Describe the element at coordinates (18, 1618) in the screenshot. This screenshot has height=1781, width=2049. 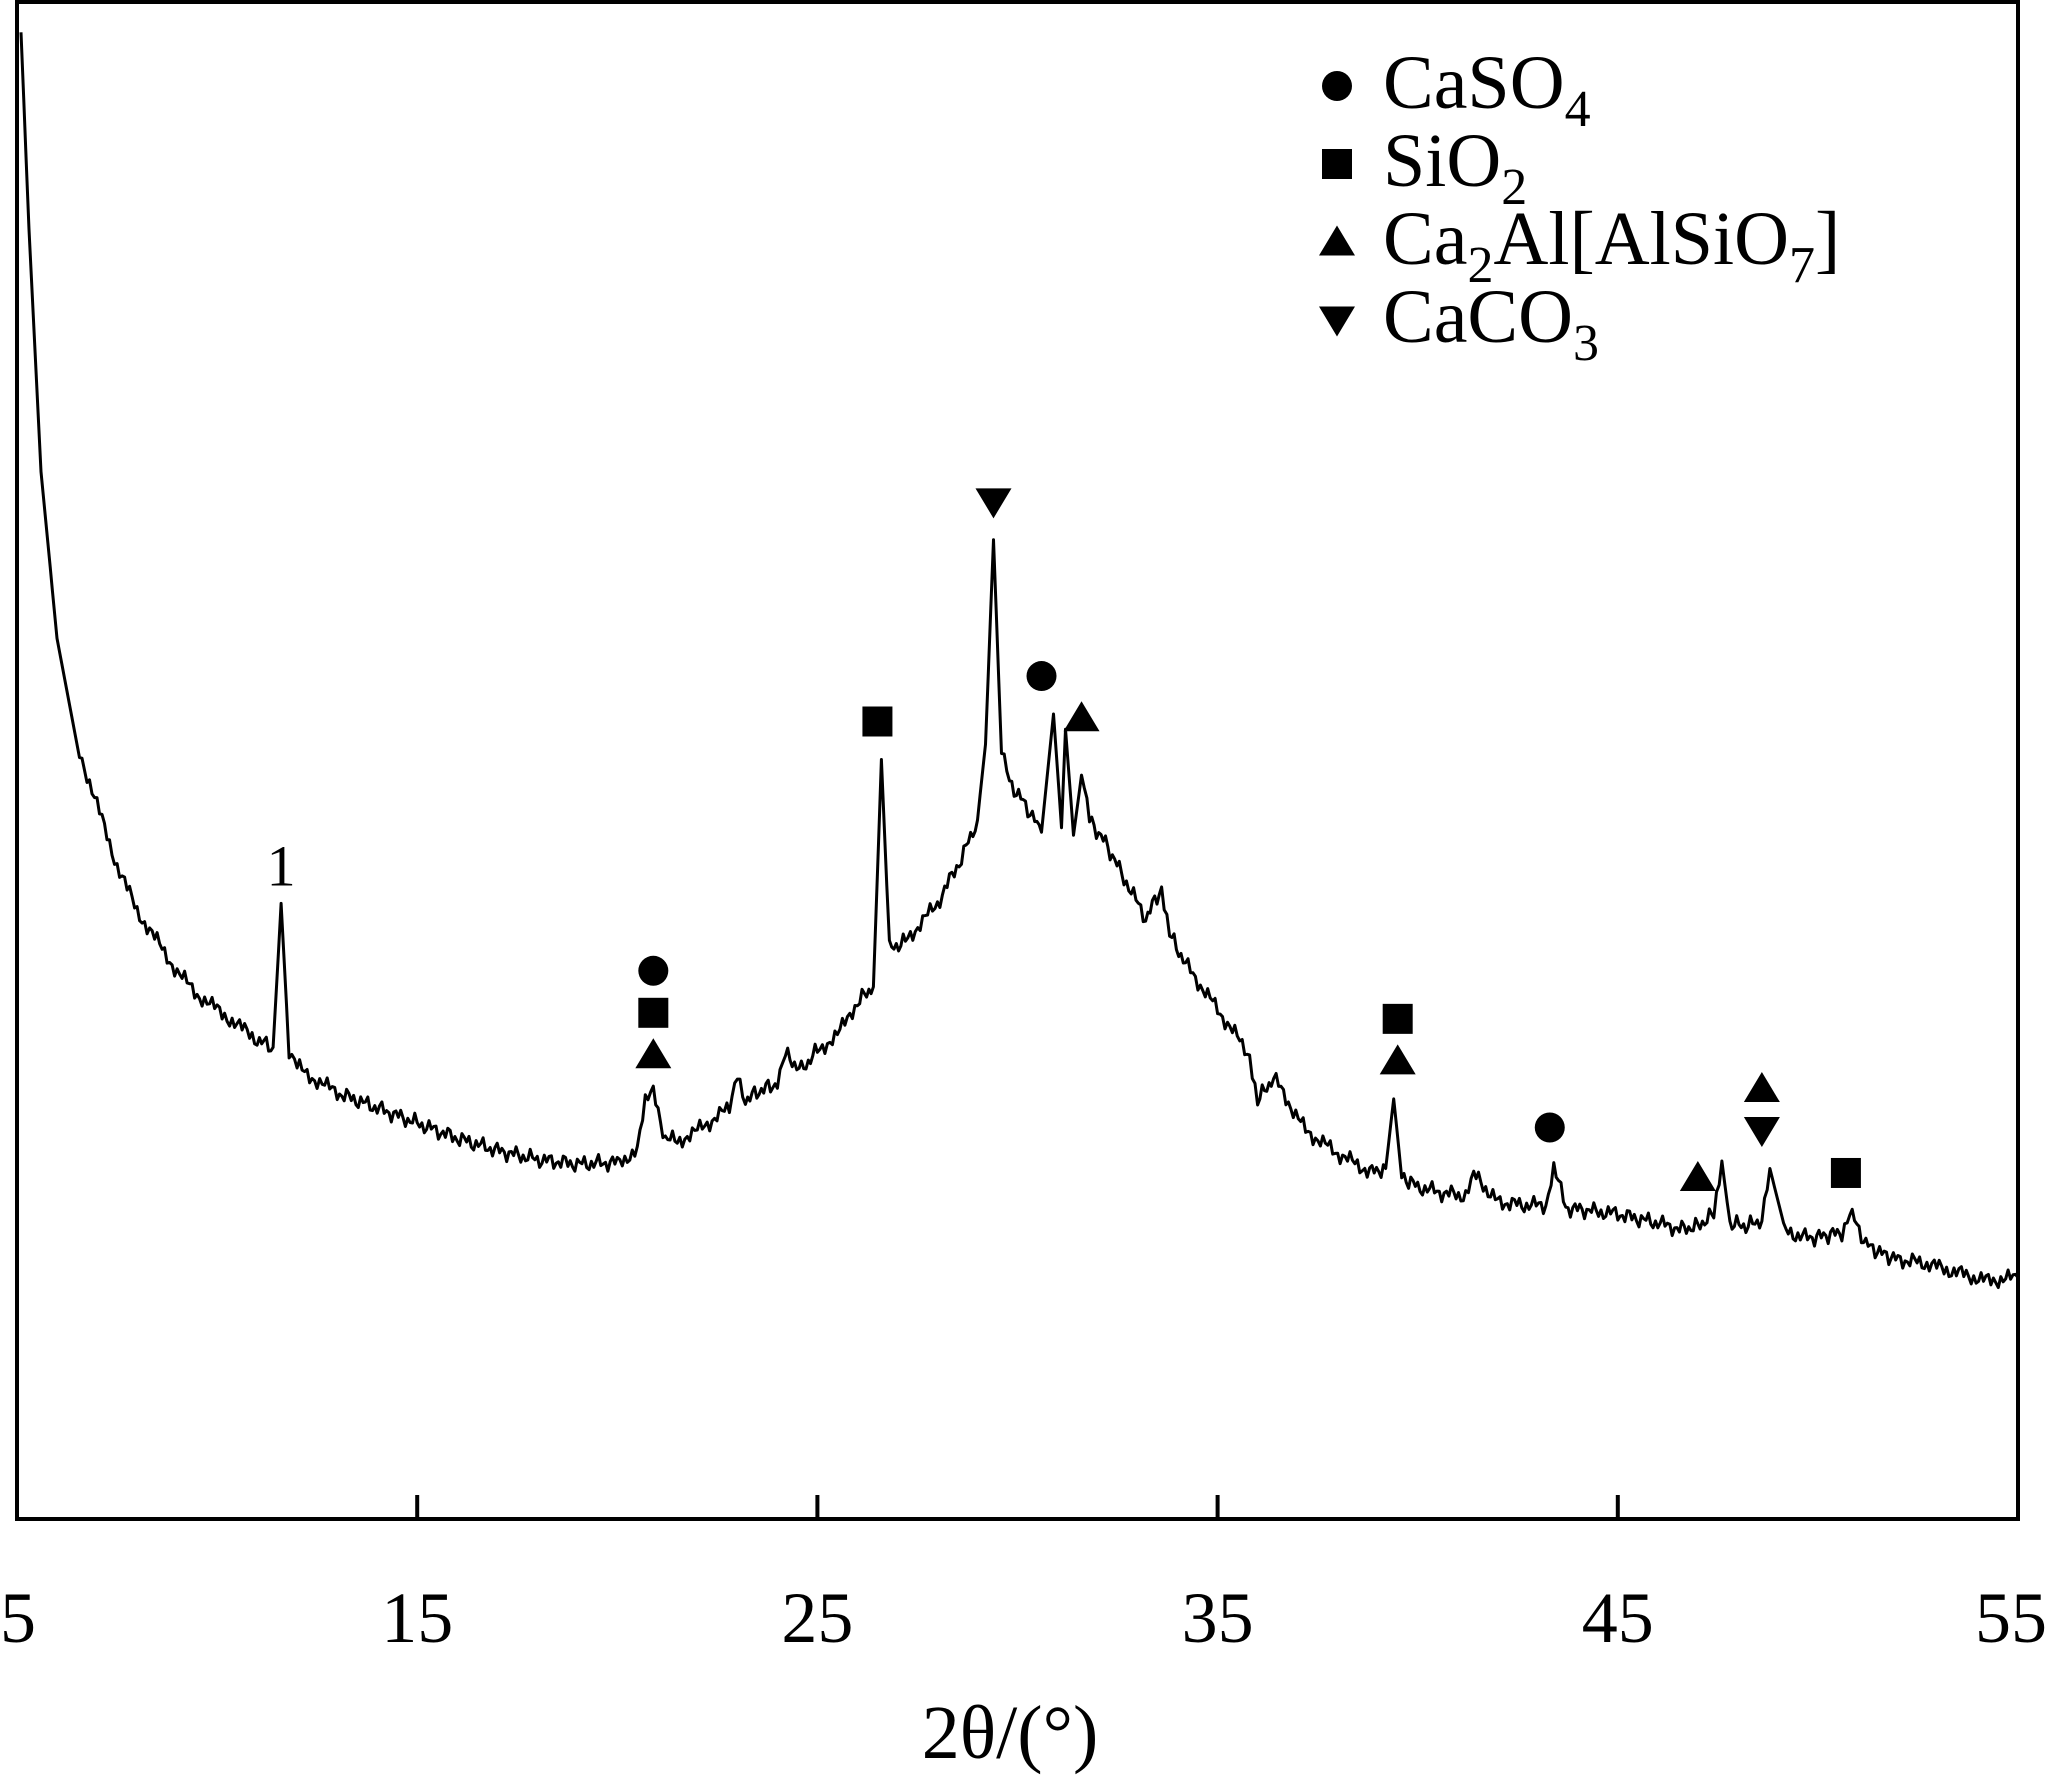
I see `x-tick-label: 5` at that location.